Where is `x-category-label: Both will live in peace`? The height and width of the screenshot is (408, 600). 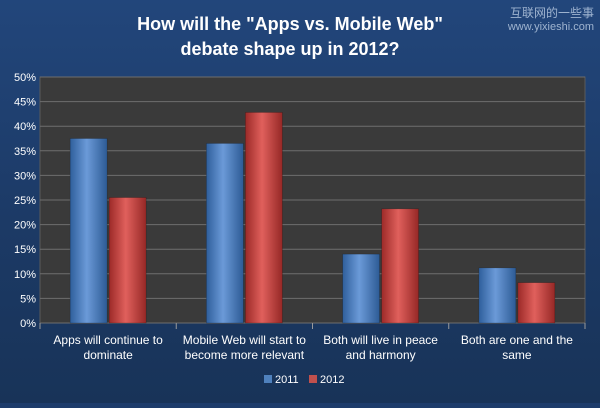
x-category-label: Both will live in peace is located at coordinates (380, 340).